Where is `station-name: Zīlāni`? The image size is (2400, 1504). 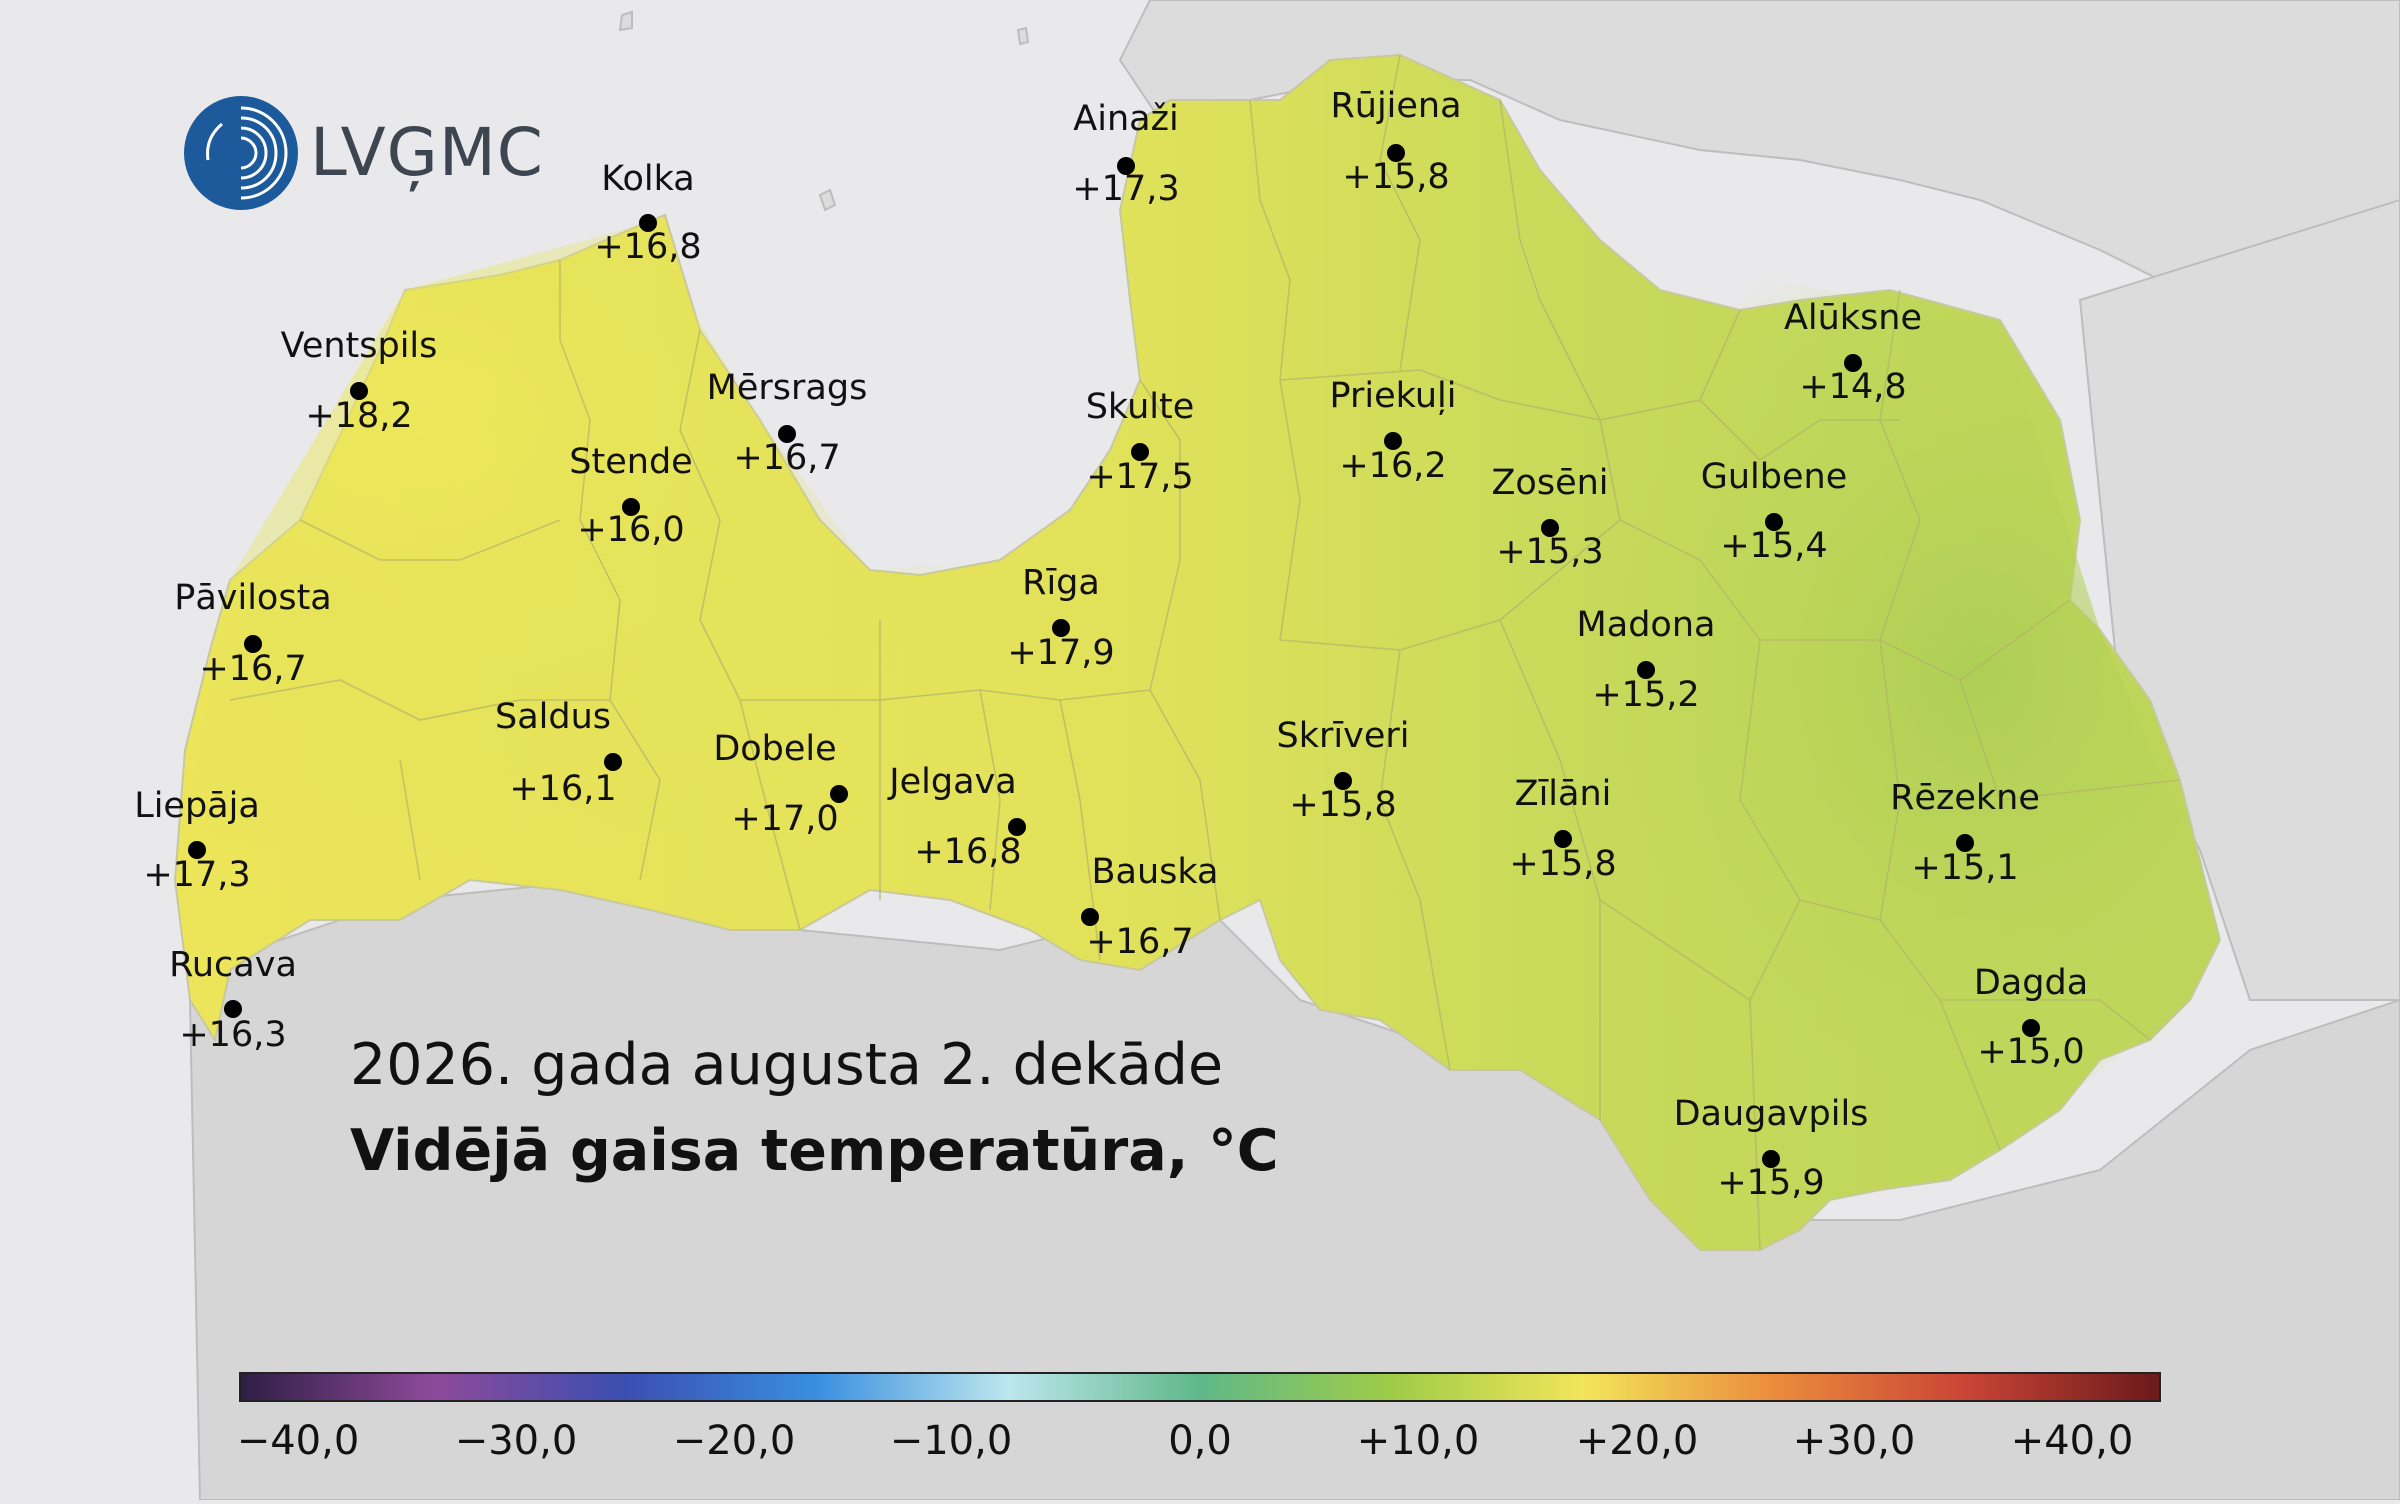
station-name: Zīlāni is located at coordinates (1563, 794).